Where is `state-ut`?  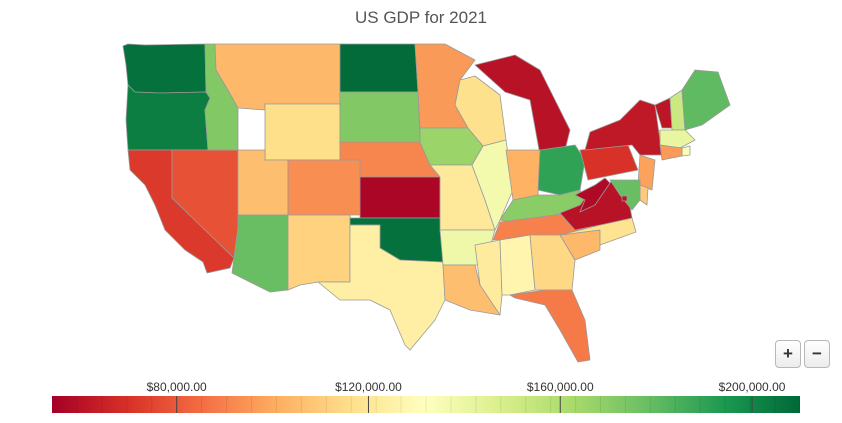
state-ut is located at coordinates (263, 182).